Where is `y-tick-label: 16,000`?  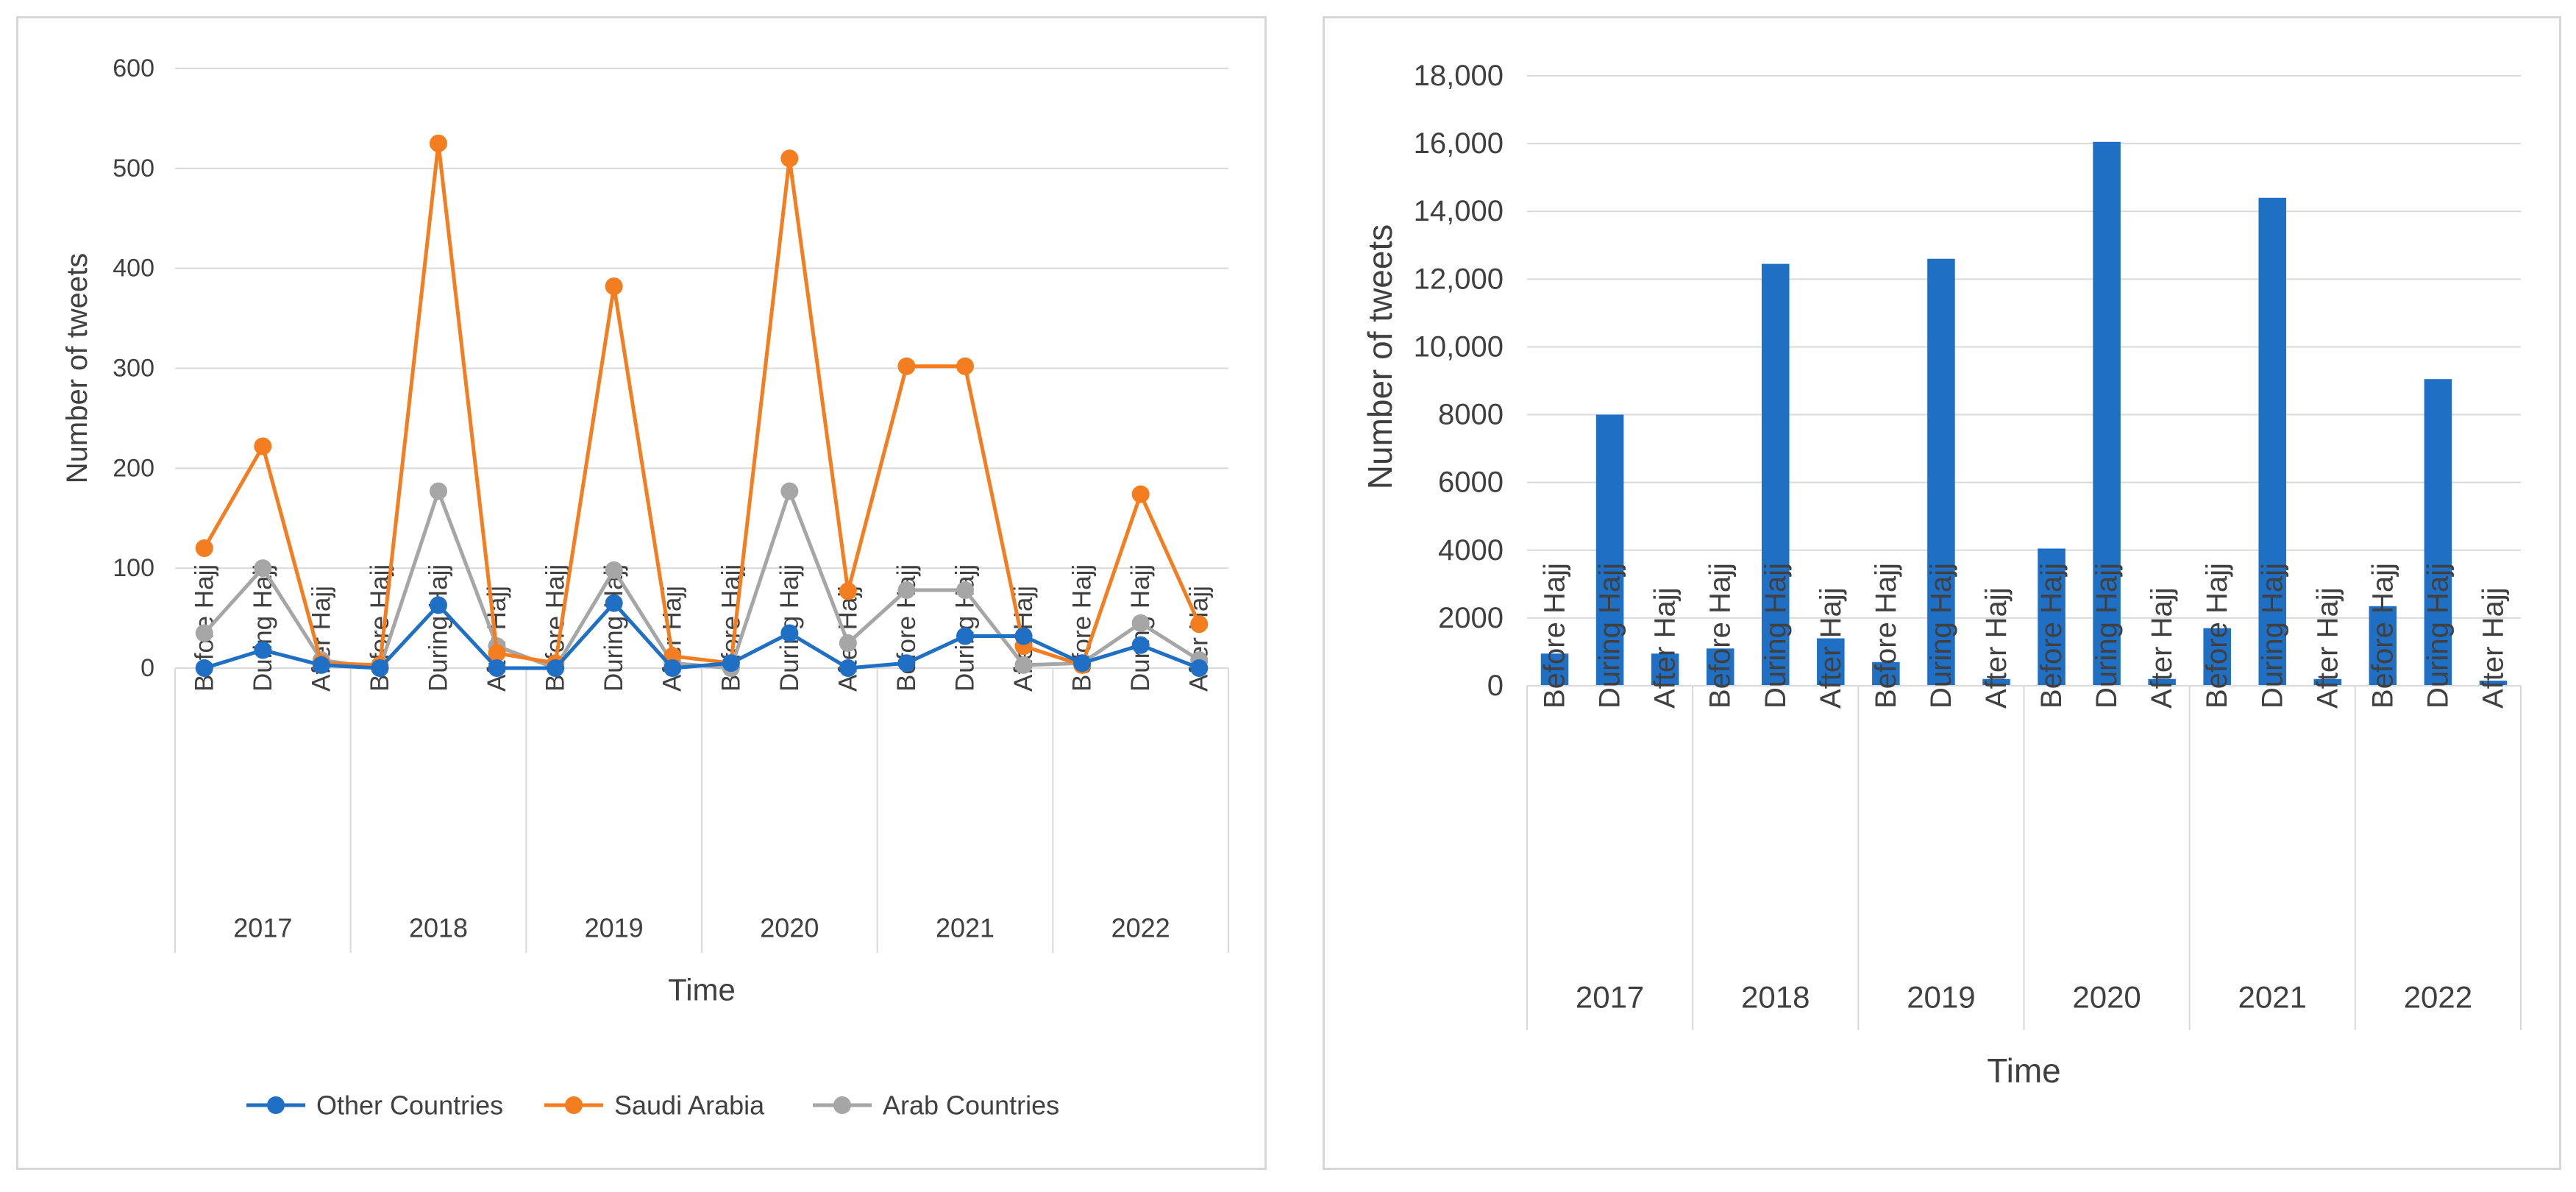 y-tick-label: 16,000 is located at coordinates (1459, 144).